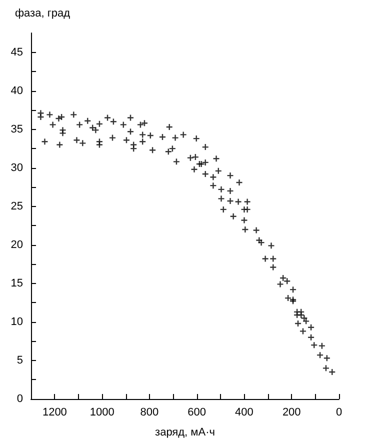 Image resolution: width=365 pixels, height=447 pixels. Describe the element at coordinates (291, 412) in the screenshot. I see `x-tick-label: 200` at that location.